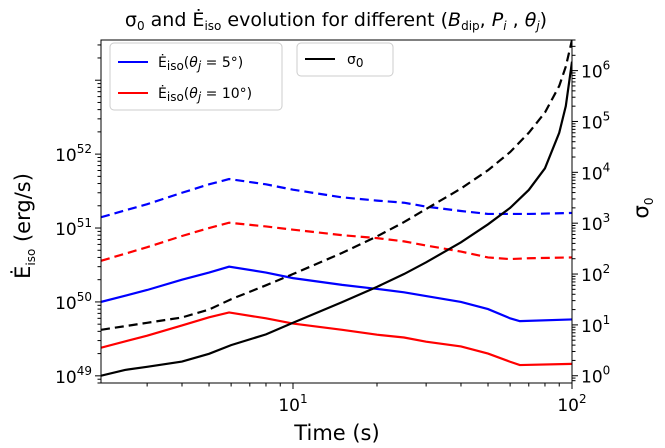 The height and width of the screenshot is (448, 665). What do you see at coordinates (571, 404) in the screenshot?
I see `x-tick-label: 10²` at bounding box center [571, 404].